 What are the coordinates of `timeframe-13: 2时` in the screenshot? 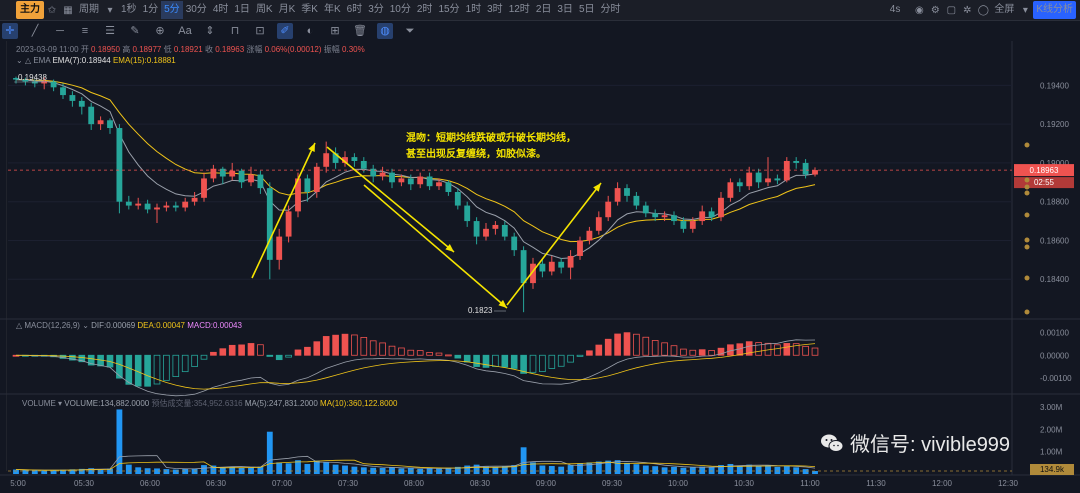 It's located at (424, 9).